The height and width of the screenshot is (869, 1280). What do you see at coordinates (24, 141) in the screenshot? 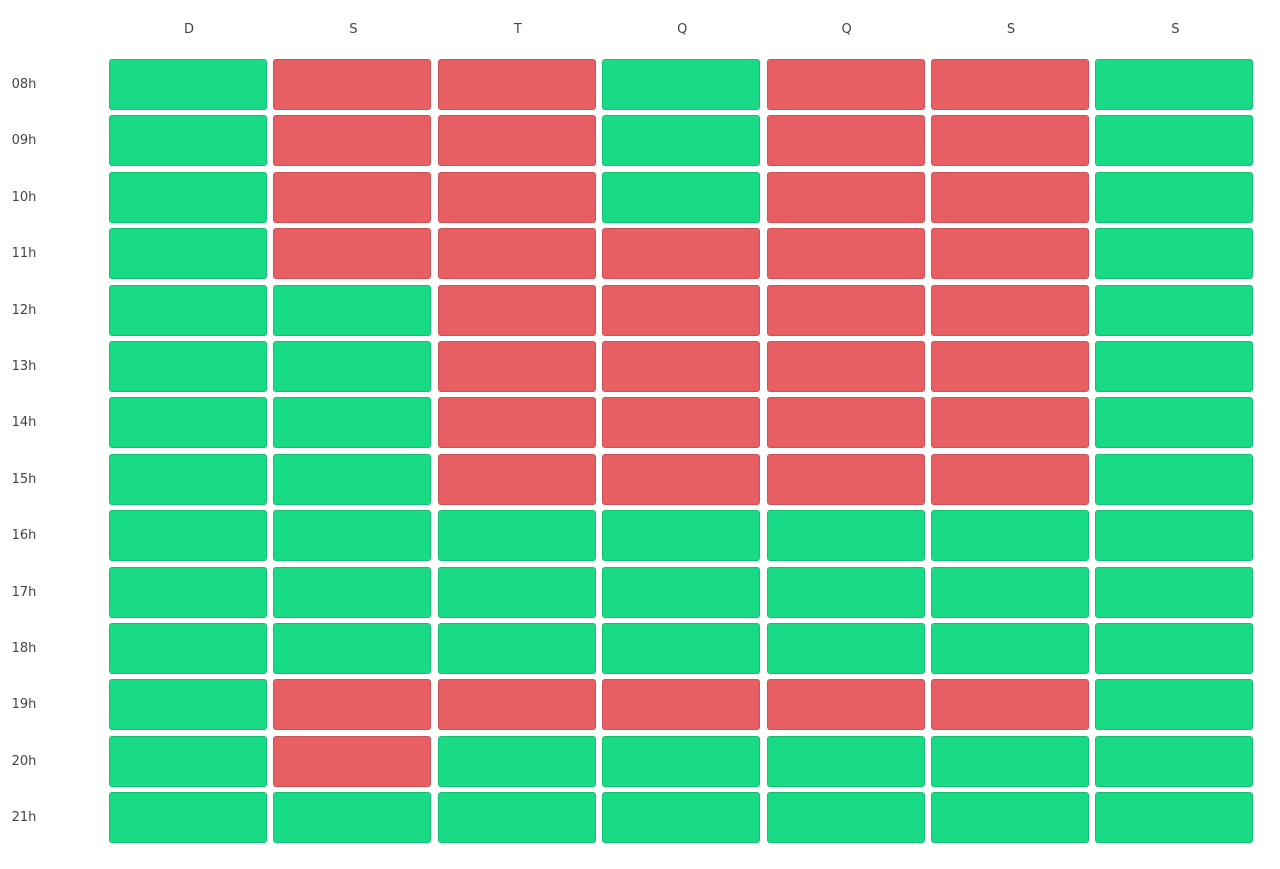
I see `hour-label: 09h` at bounding box center [24, 141].